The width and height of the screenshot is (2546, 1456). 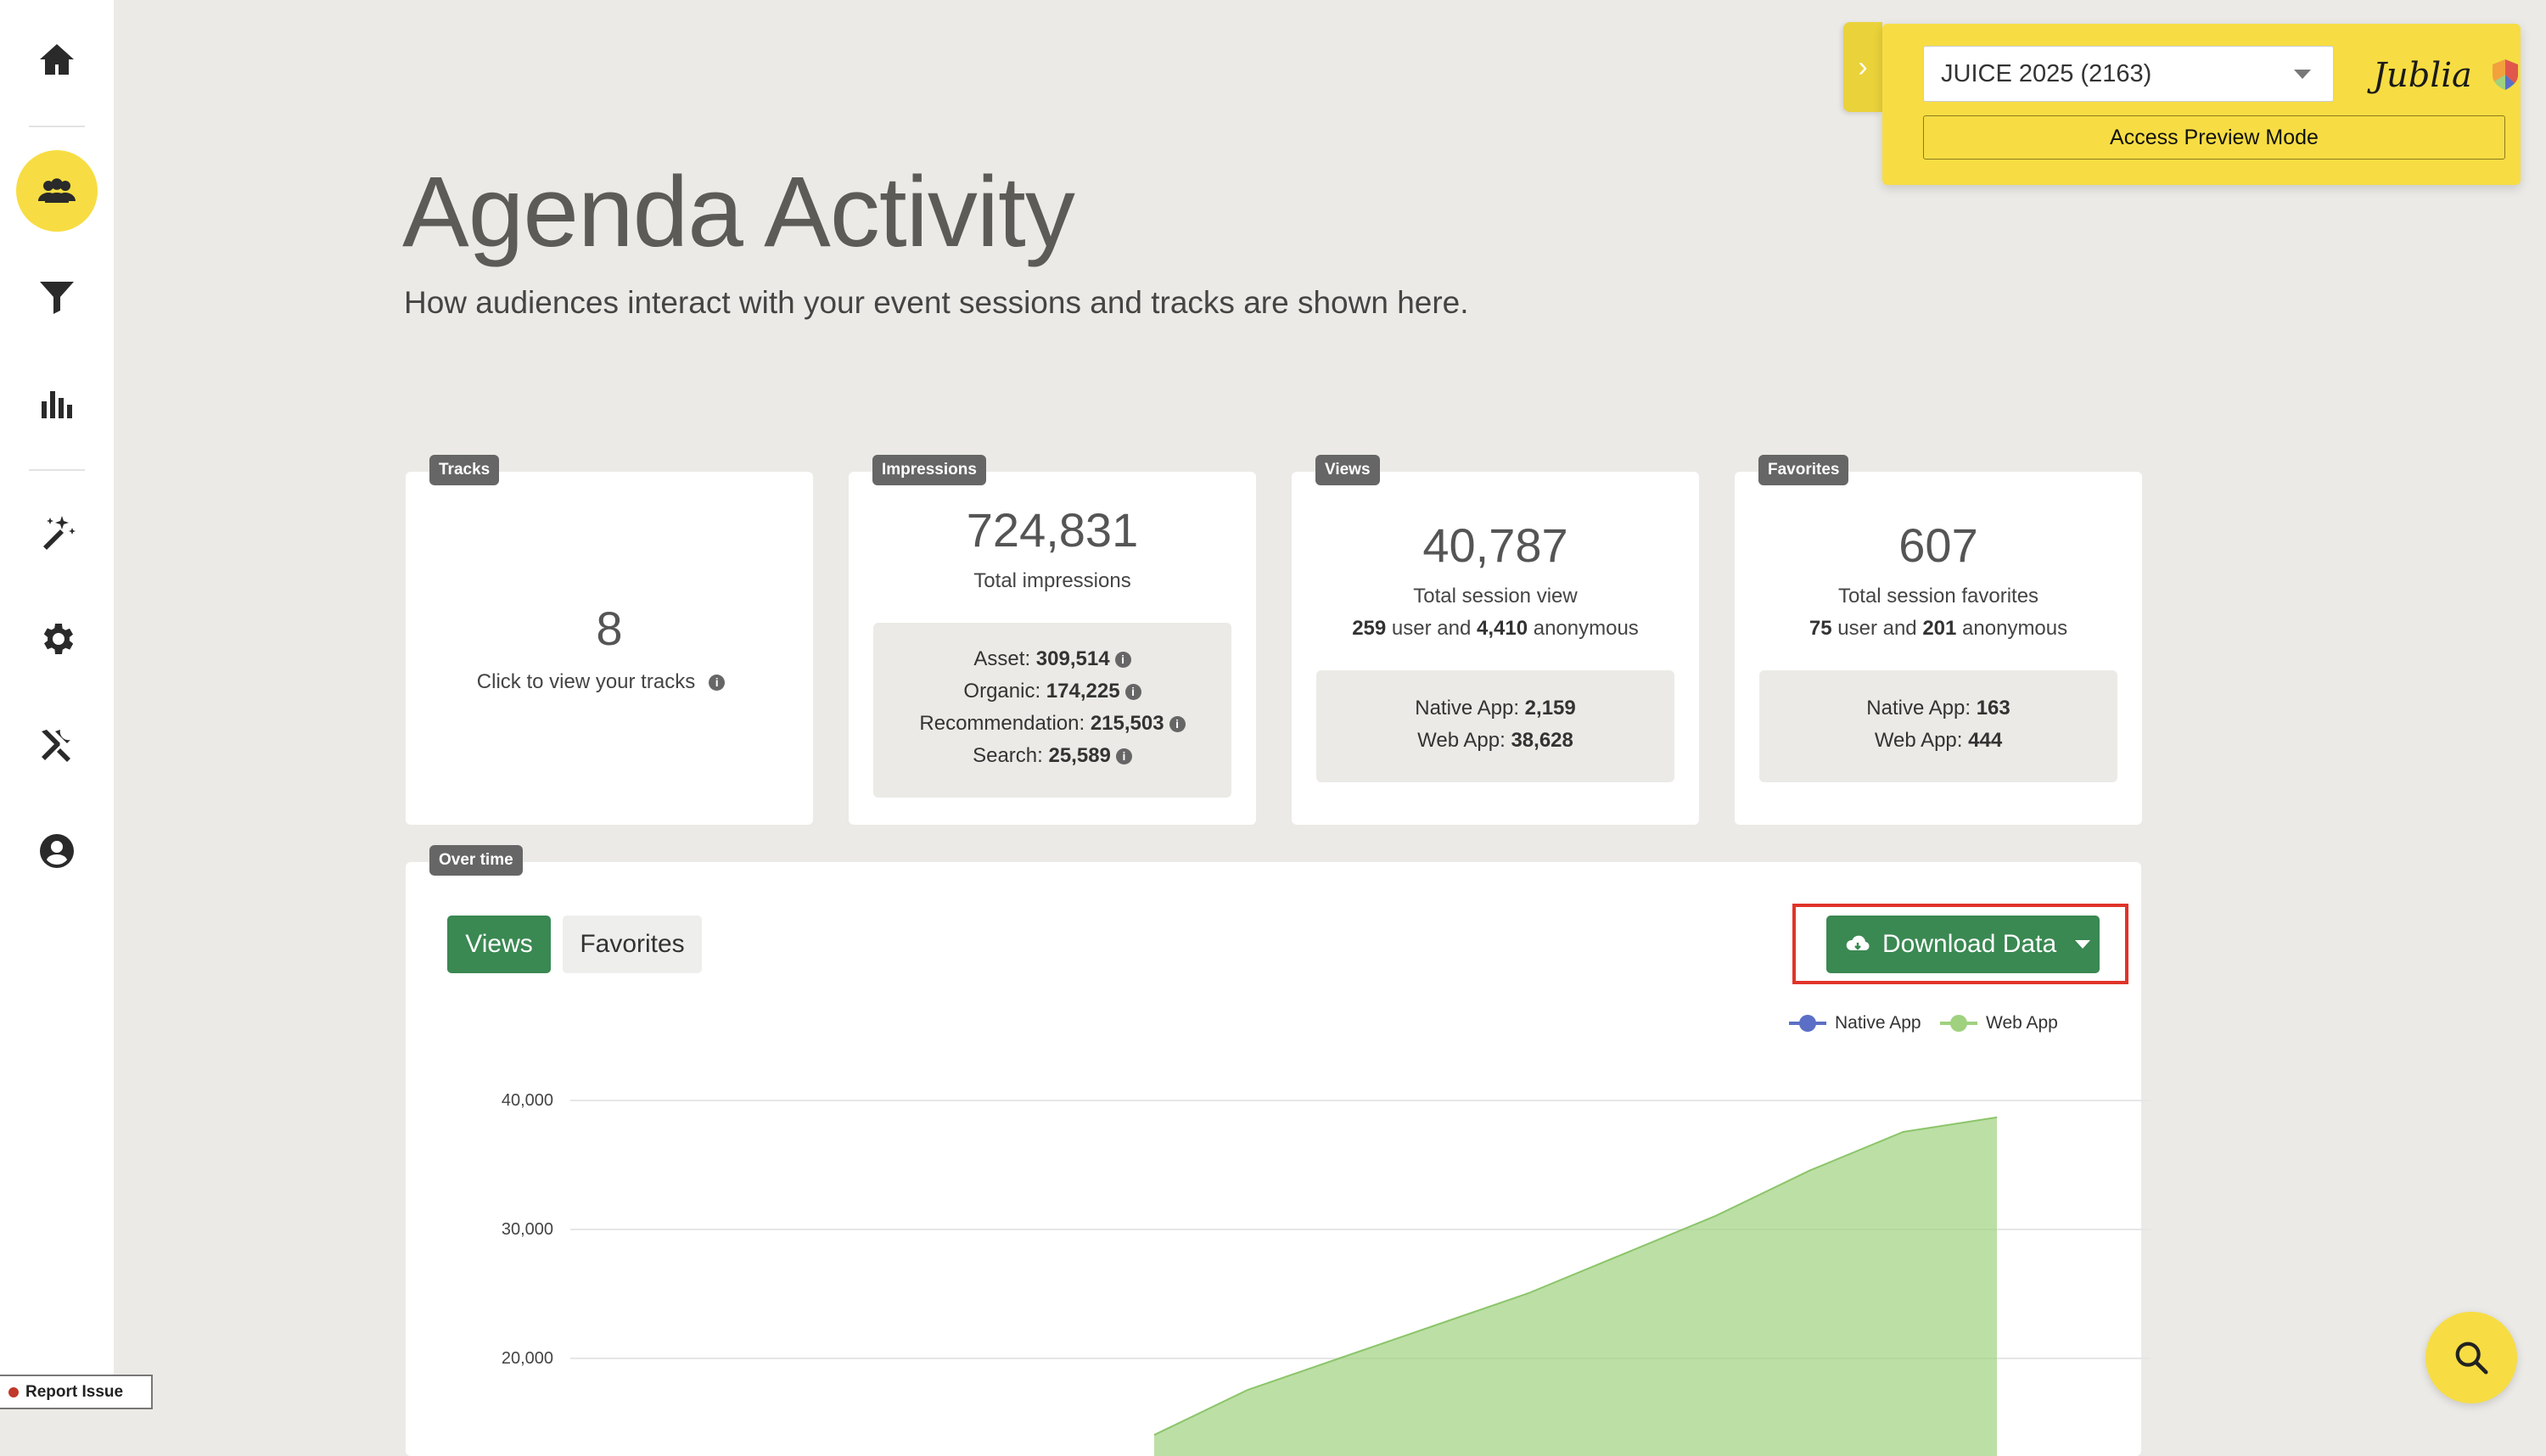 I want to click on access-preview-mode-button: Access Preview Mode, so click(x=2214, y=138).